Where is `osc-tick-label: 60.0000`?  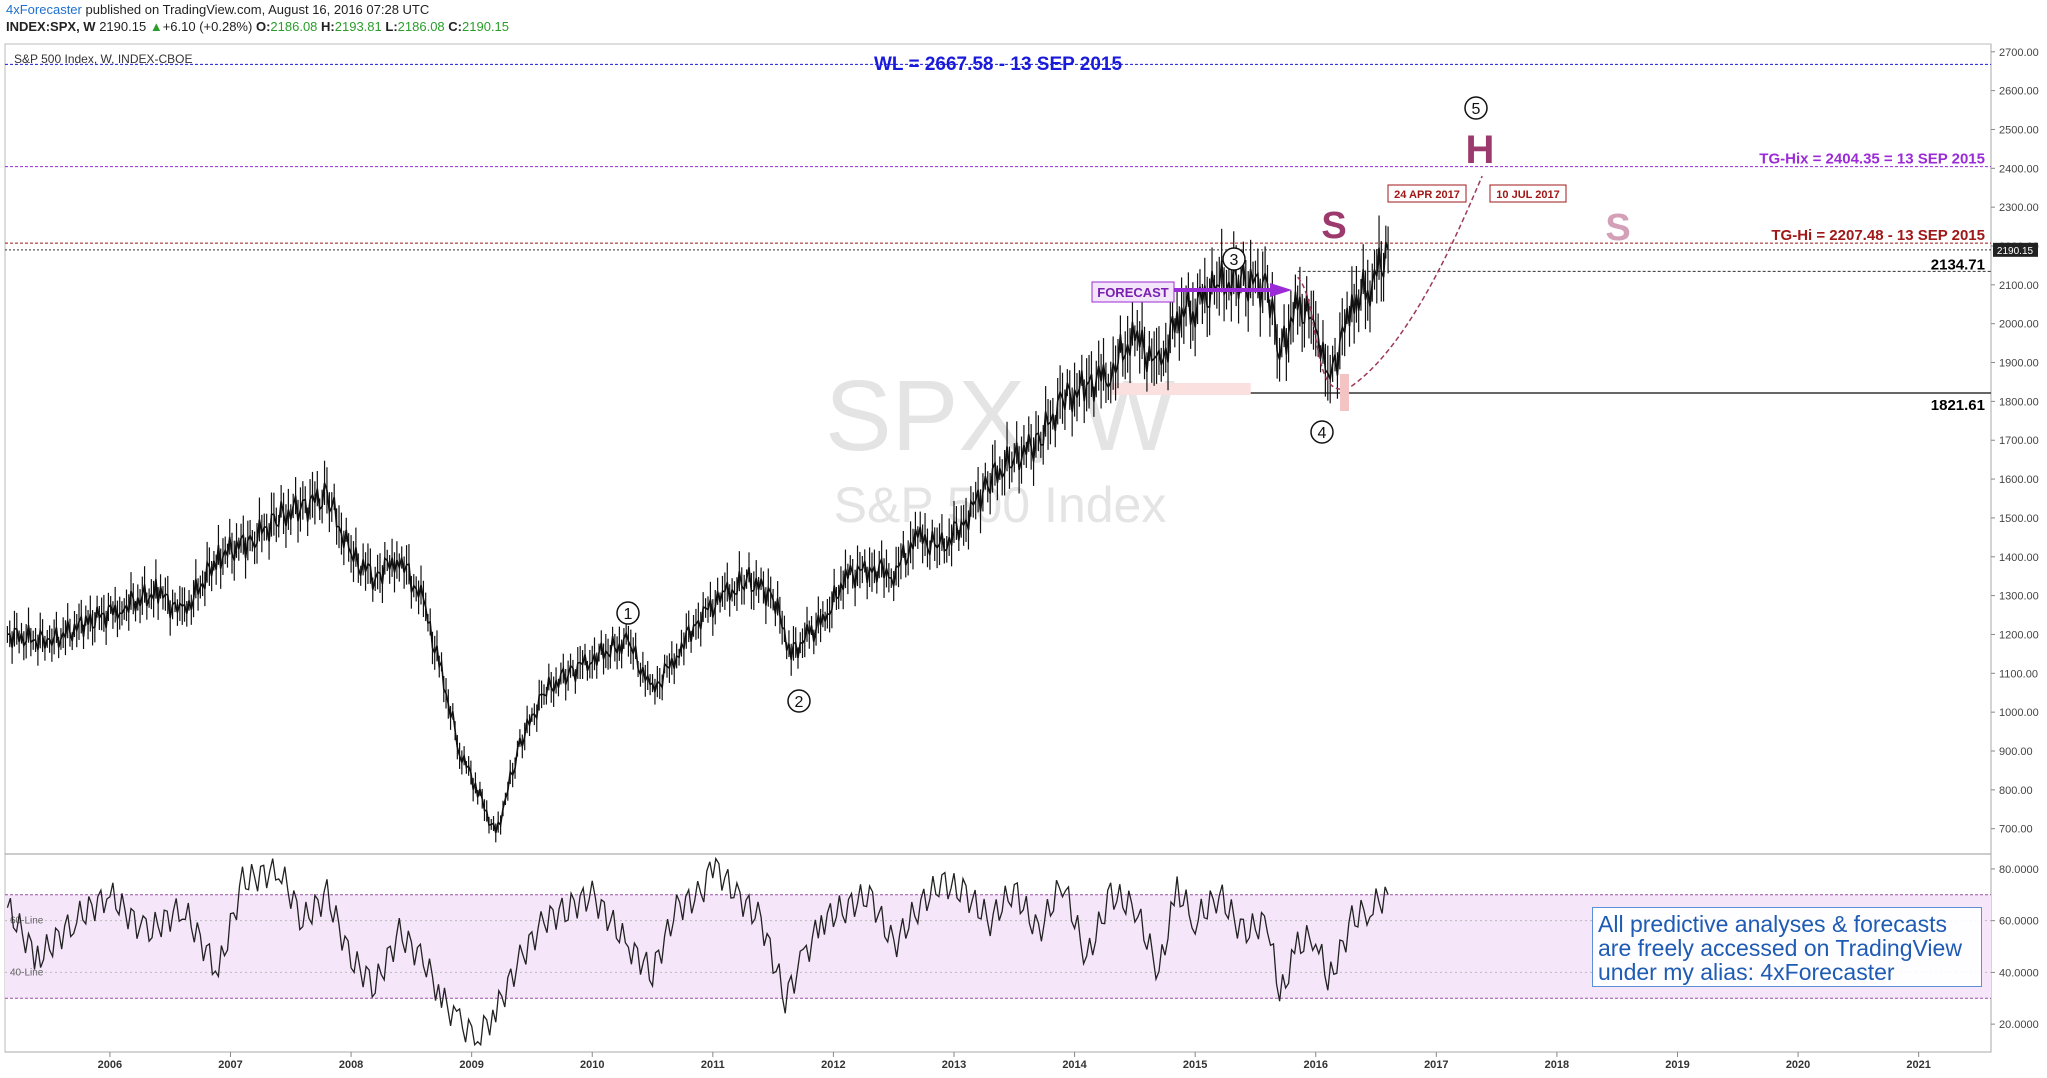
osc-tick-label: 60.0000 is located at coordinates (2019, 922).